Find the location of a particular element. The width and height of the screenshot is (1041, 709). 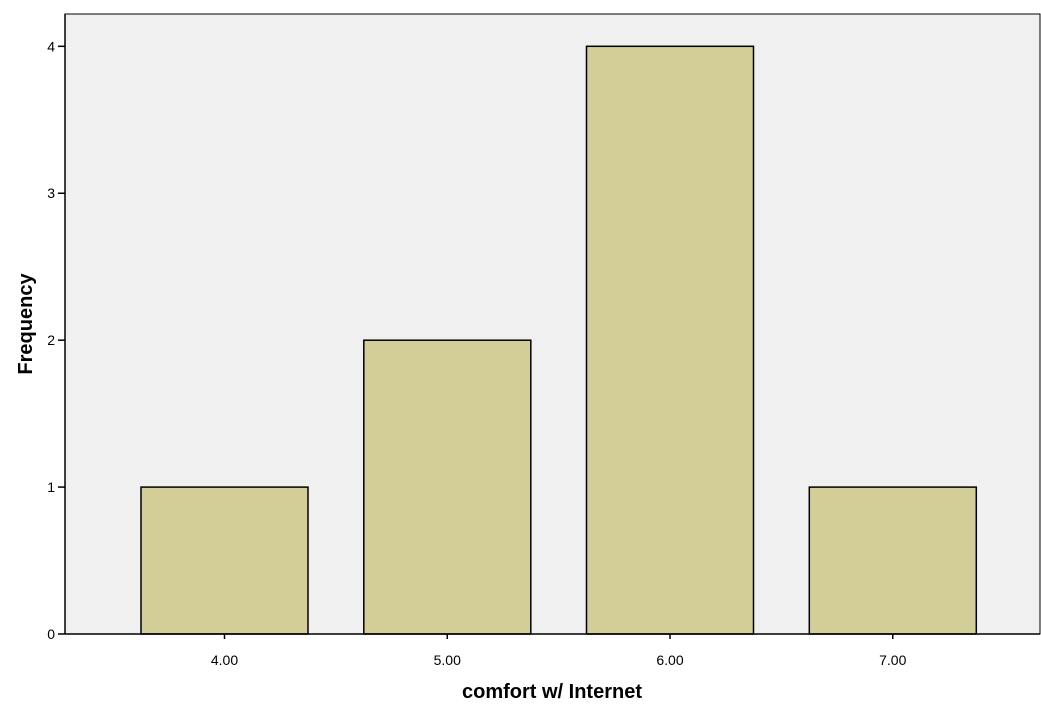

y-axis: 0 1 2 3 4 is located at coordinates (56, 328).